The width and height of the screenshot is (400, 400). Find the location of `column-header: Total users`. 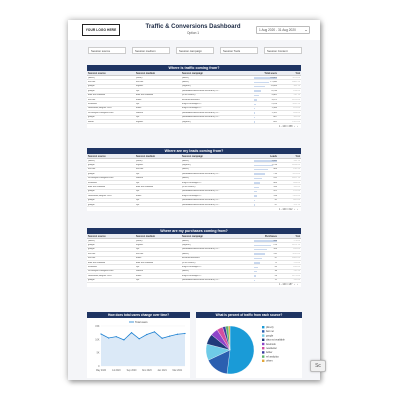

column-header: Total users is located at coordinates (270, 73).